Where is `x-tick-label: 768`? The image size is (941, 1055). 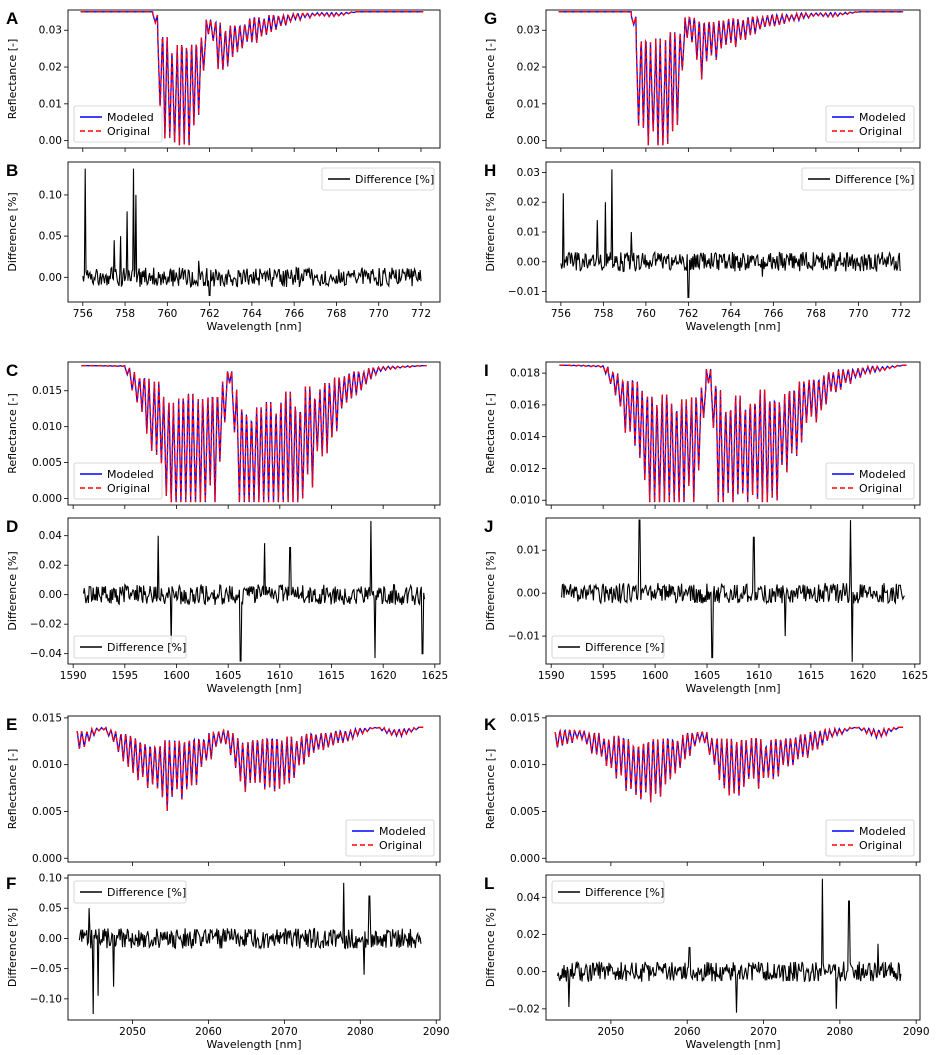 x-tick-label: 768 is located at coordinates (816, 314).